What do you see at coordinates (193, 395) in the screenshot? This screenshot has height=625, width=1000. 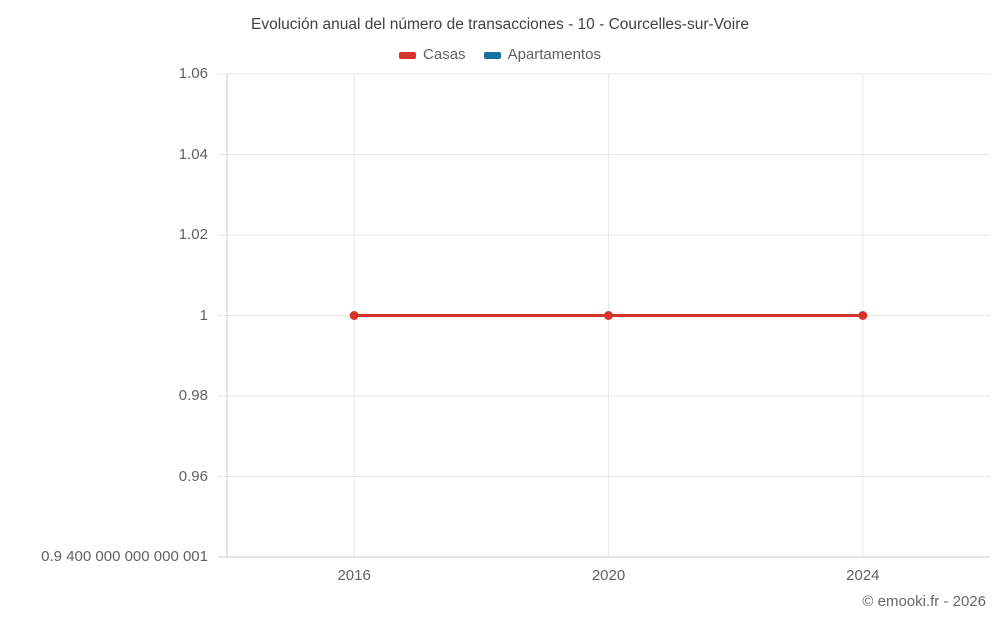 I see `y-tick-label: 0.98` at bounding box center [193, 395].